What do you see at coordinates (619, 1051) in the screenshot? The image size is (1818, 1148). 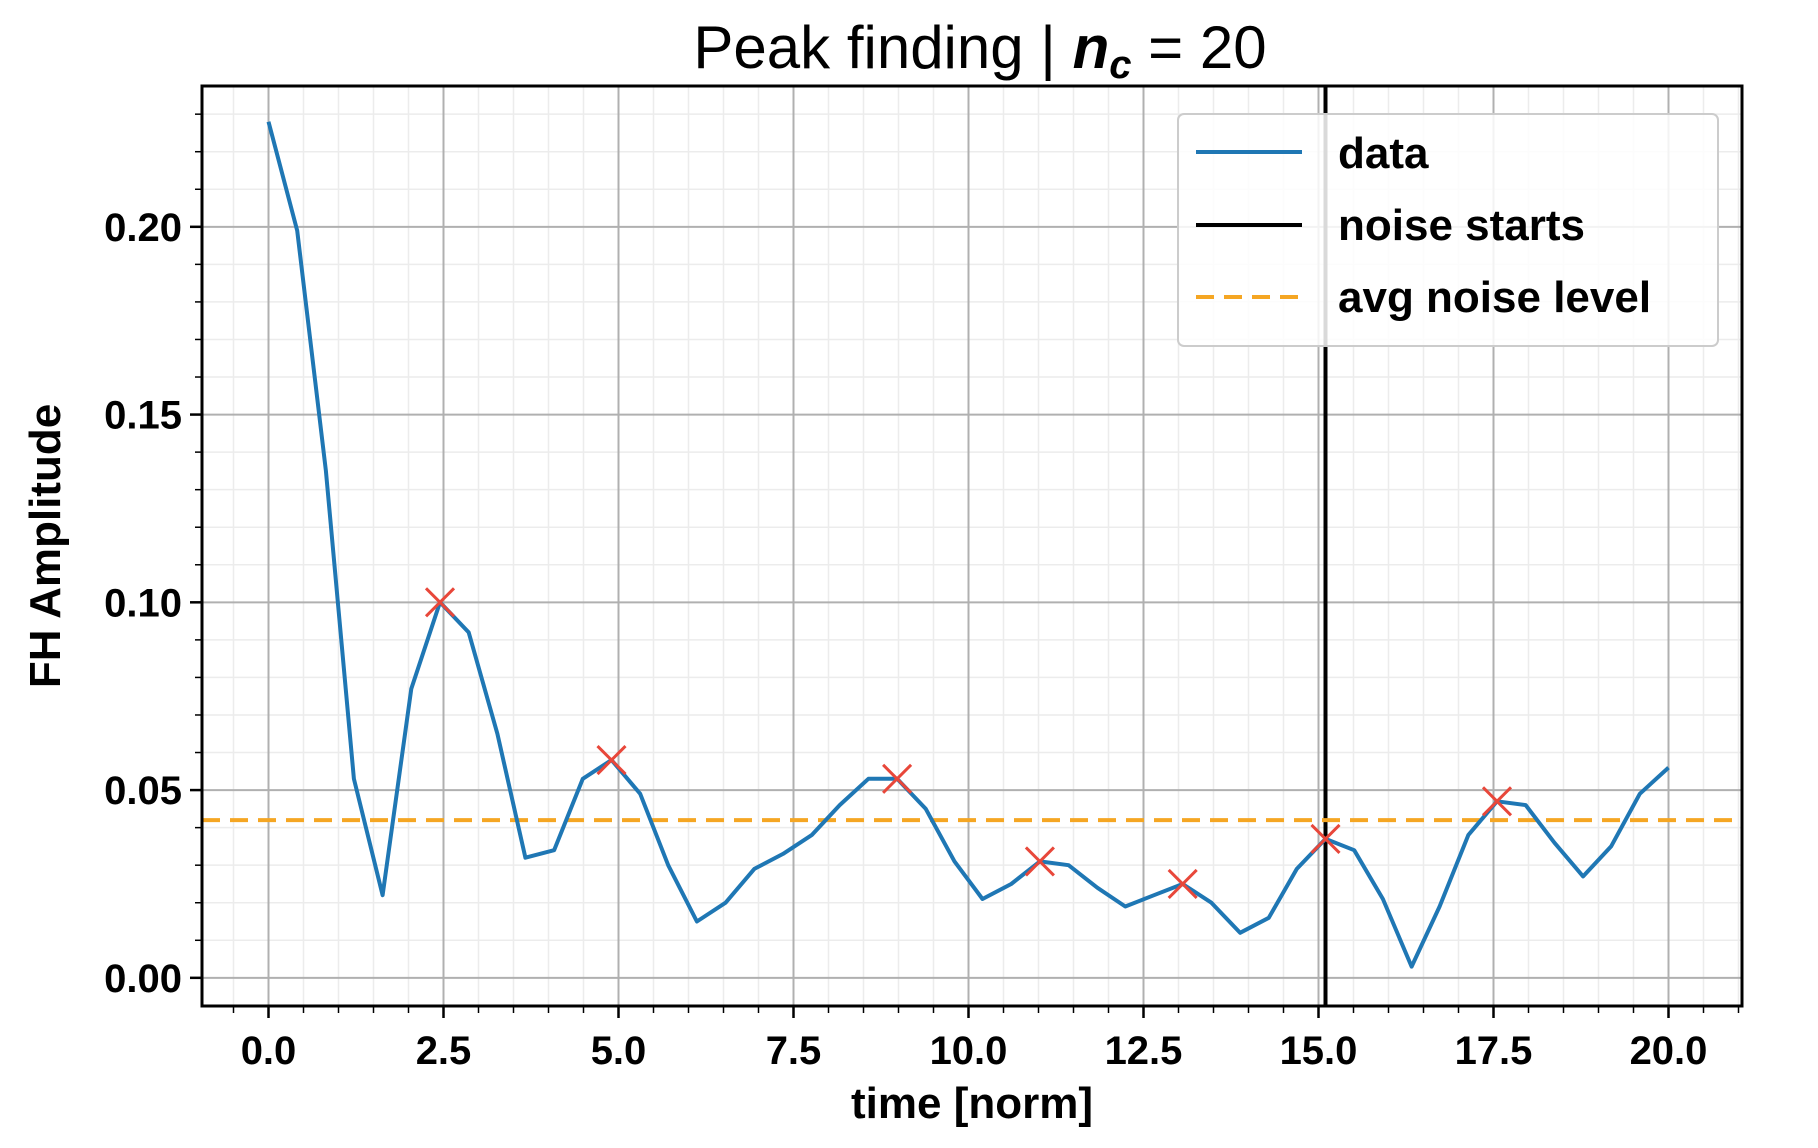 I see `x-tick-label: 5.0` at bounding box center [619, 1051].